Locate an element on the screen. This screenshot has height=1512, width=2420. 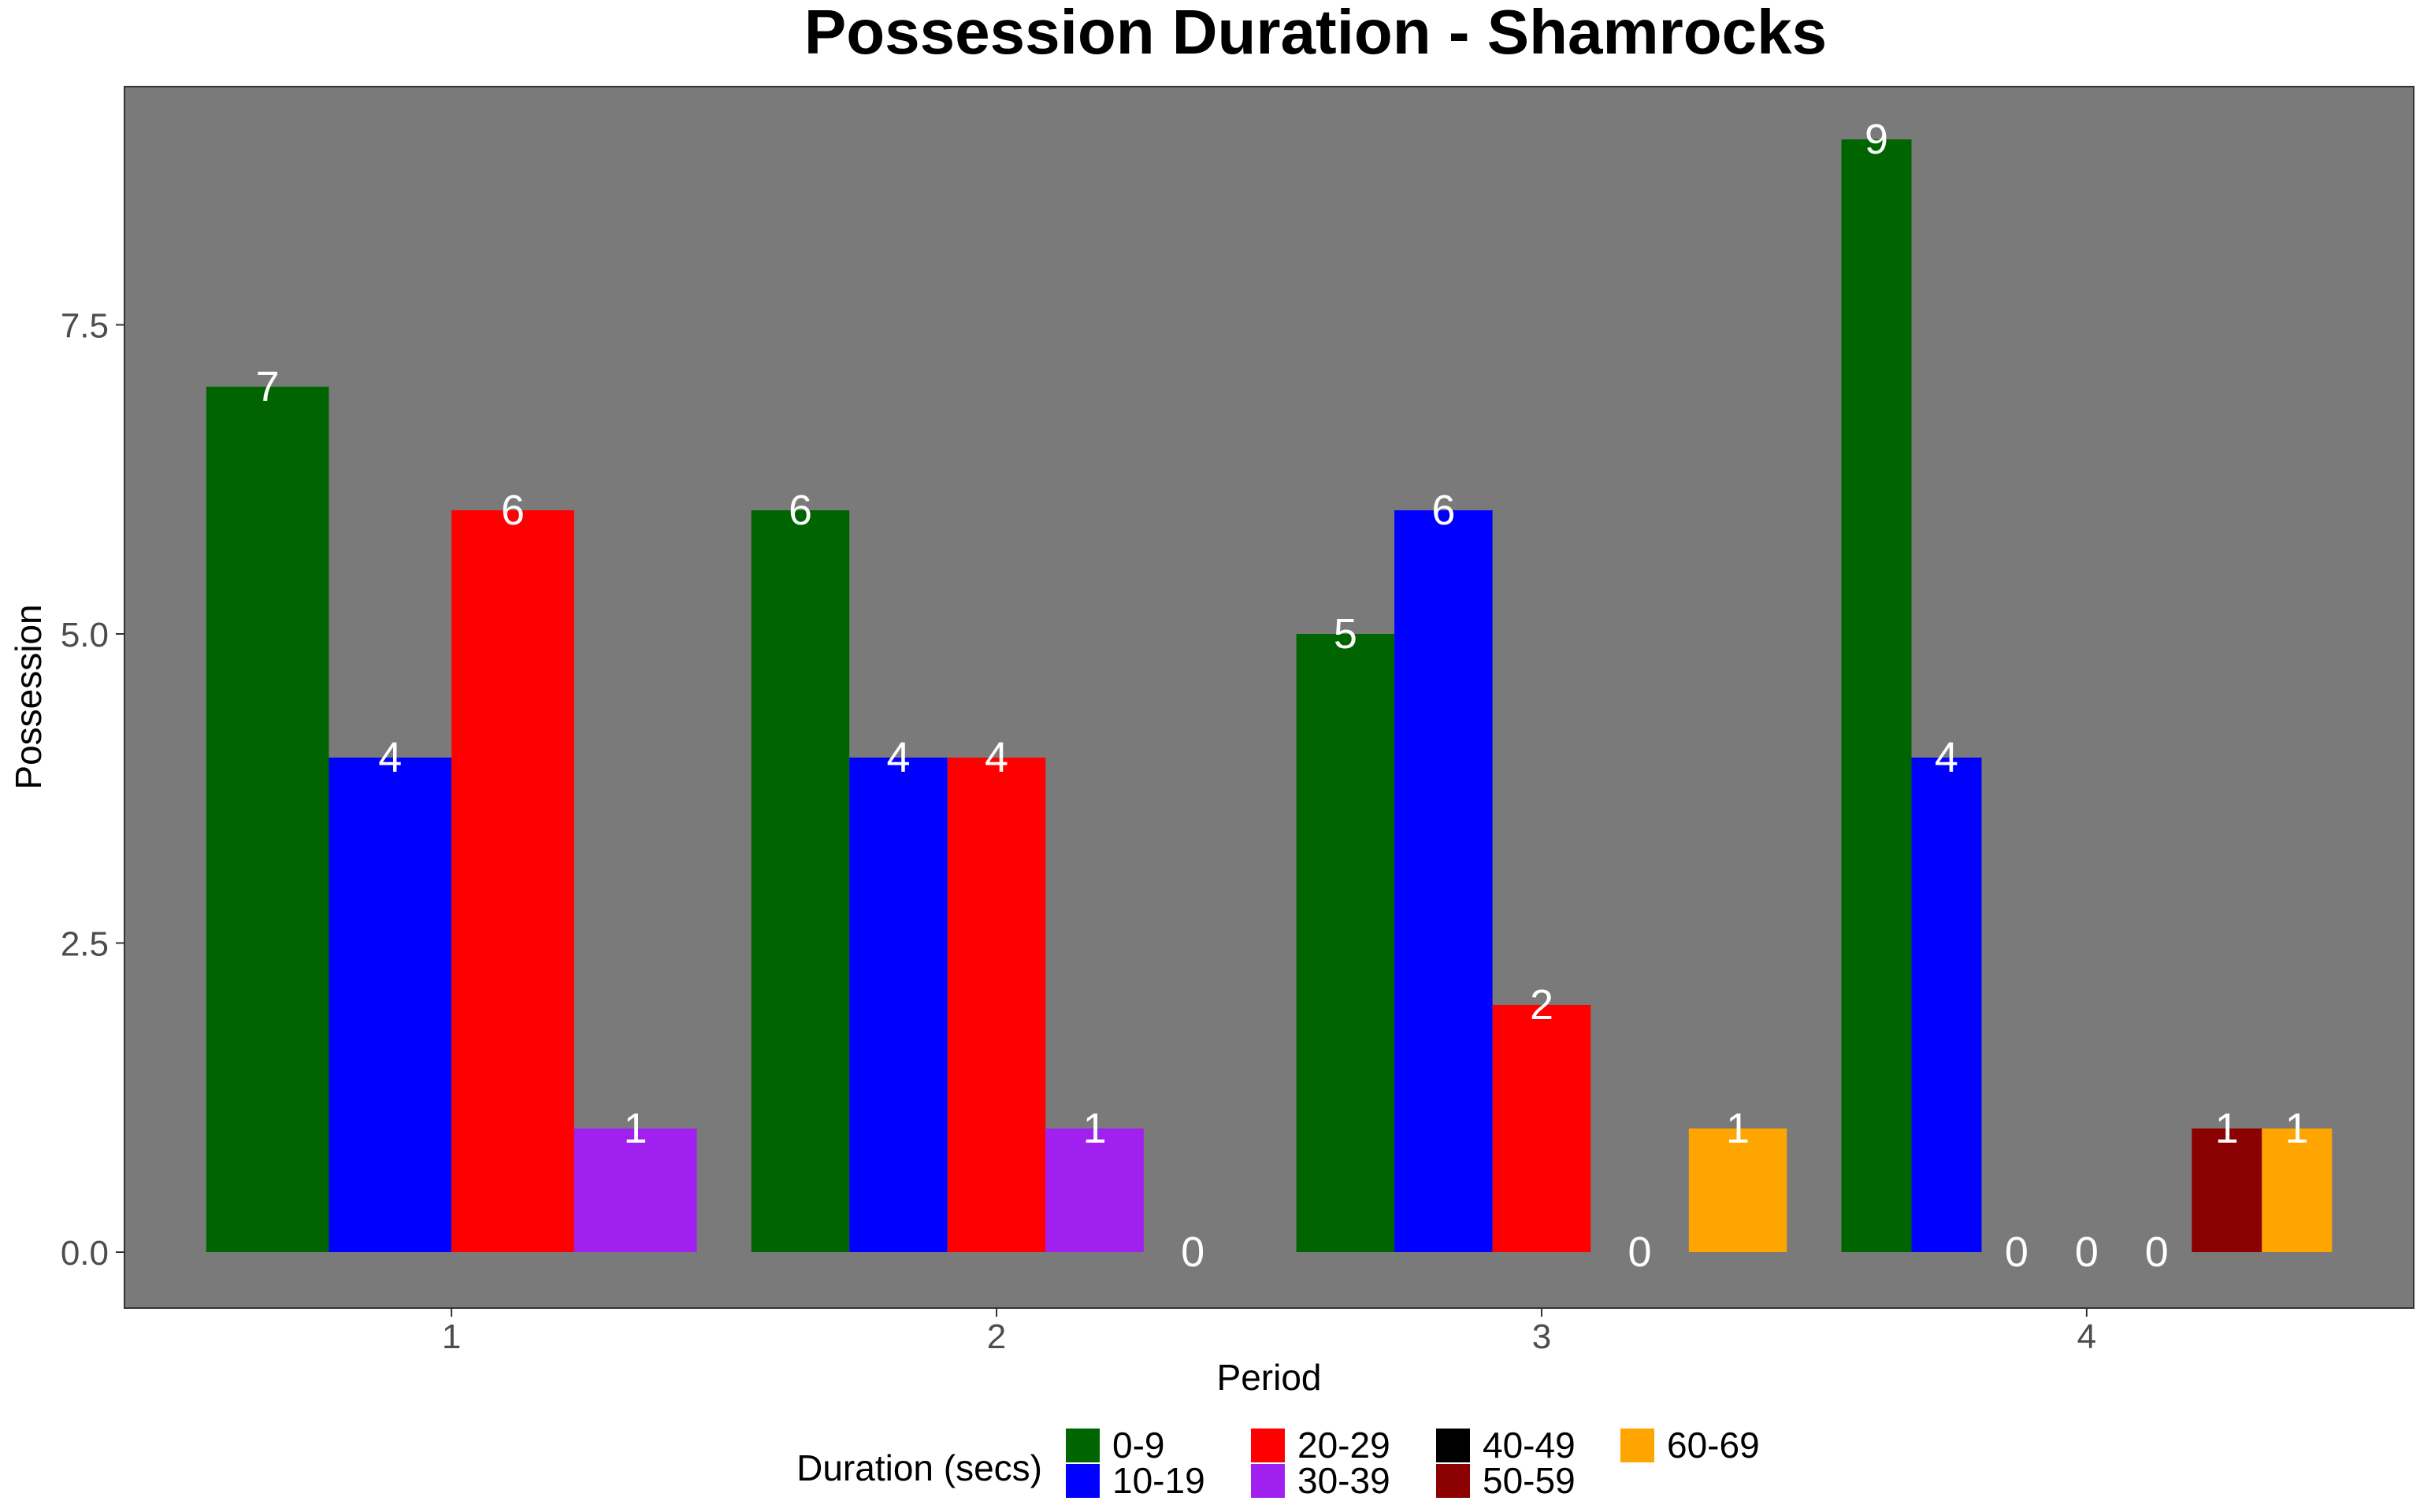
bar-label-period-2-duration-0-9: 6 is located at coordinates (800, 510).